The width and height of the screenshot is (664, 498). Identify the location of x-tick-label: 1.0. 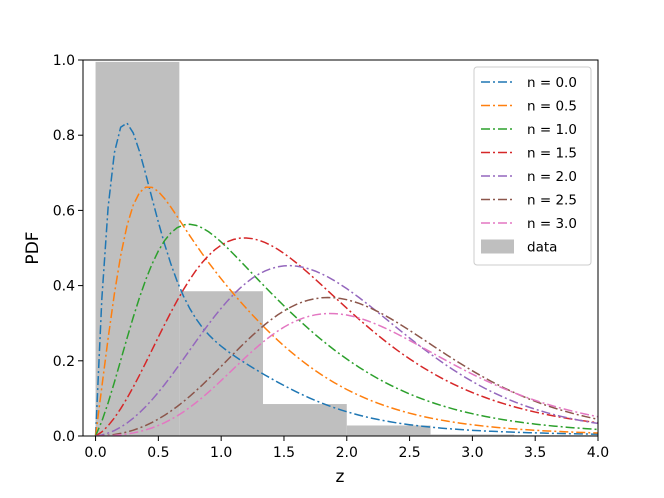
(221, 453).